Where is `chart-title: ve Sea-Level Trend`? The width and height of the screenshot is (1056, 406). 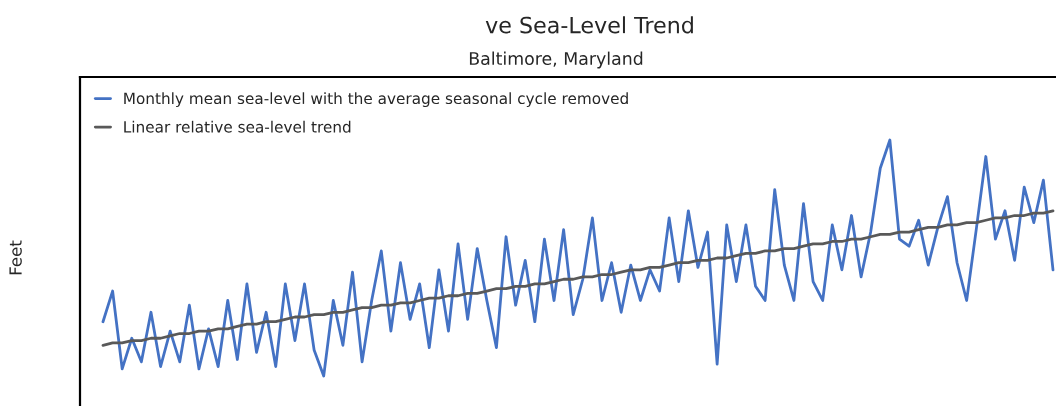 chart-title: ve Sea-Level Trend is located at coordinates (589, 25).